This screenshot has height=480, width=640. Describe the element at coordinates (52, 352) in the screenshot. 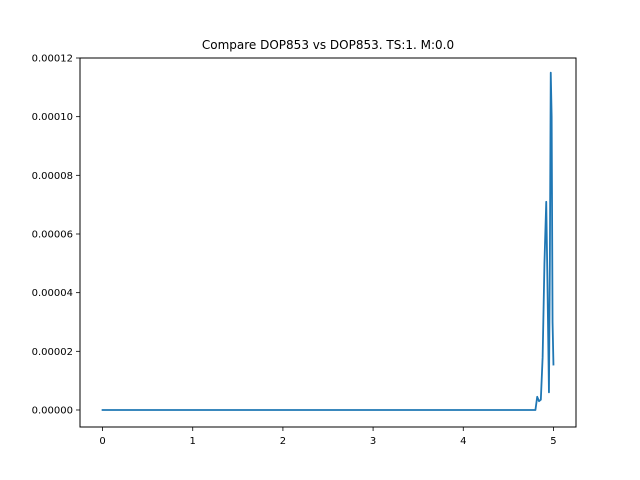

I see `y-tick-label: 0.00002` at that location.